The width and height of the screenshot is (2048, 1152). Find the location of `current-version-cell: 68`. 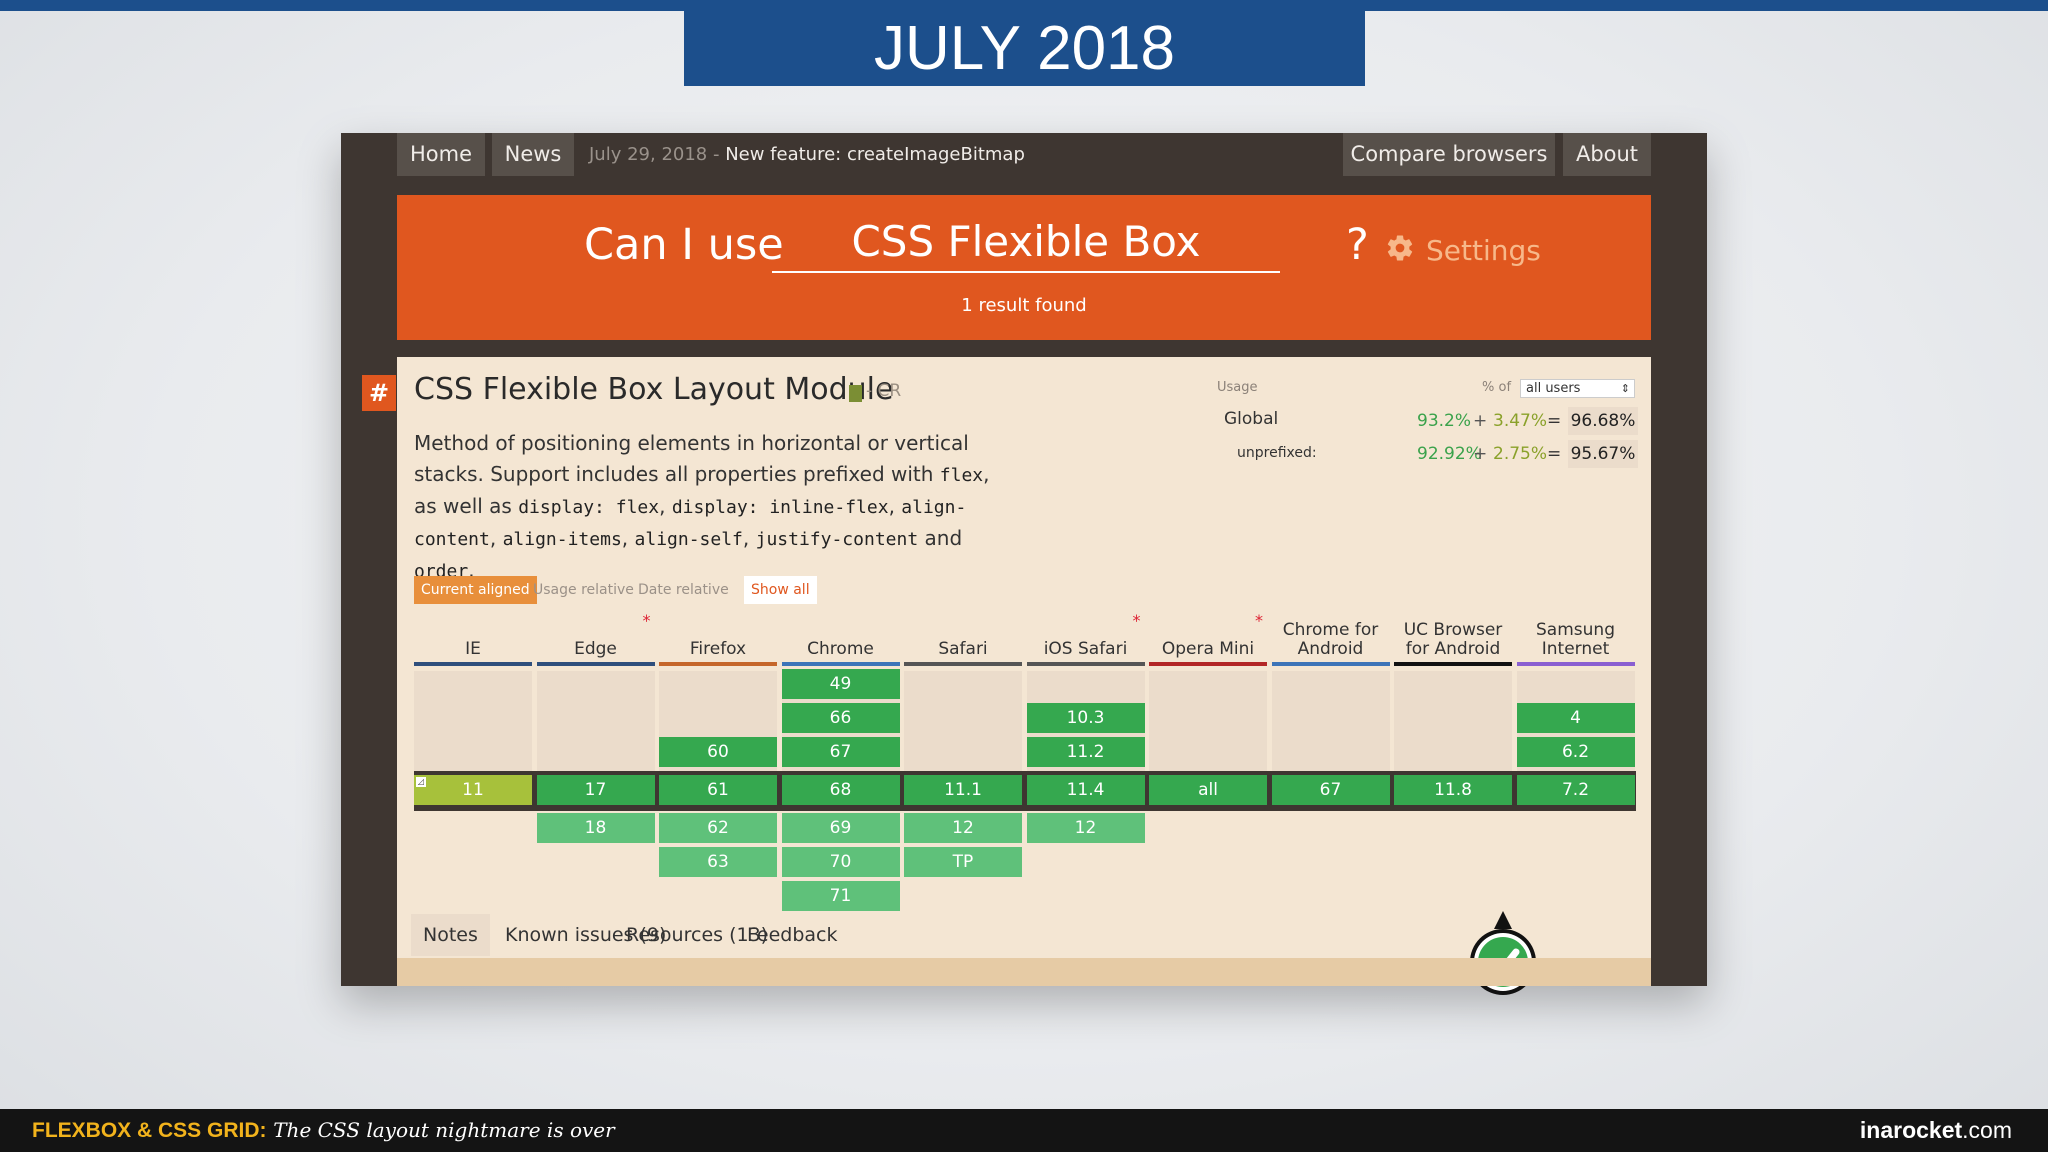

current-version-cell: 68 is located at coordinates (840, 790).